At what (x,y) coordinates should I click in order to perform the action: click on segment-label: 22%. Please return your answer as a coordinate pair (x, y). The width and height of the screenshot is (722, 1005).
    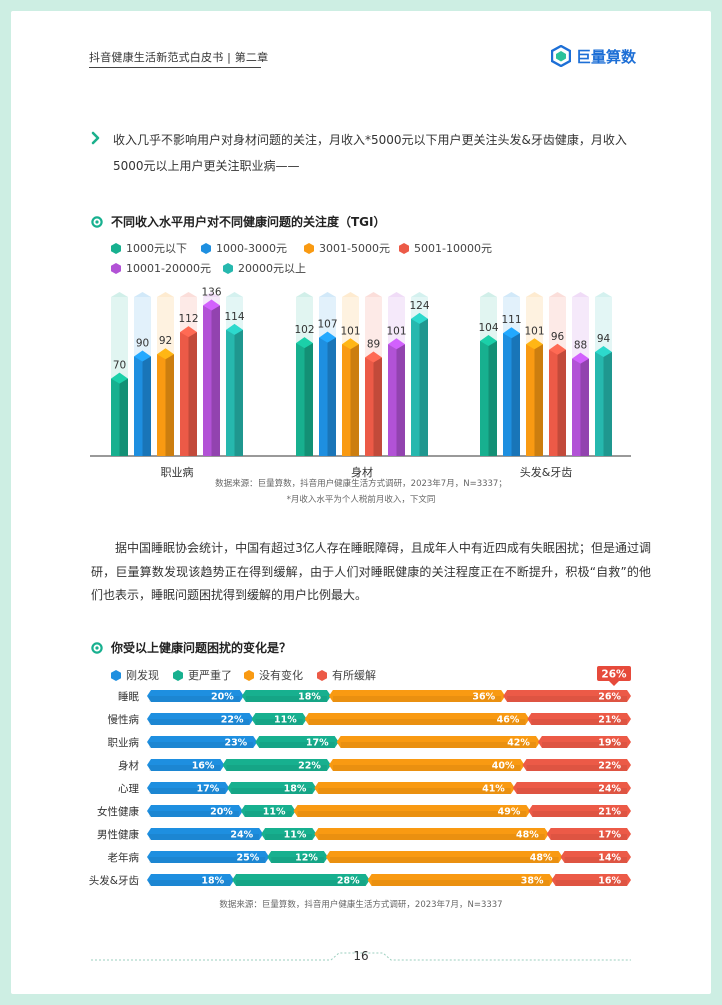
    Looking at the image, I should click on (232, 720).